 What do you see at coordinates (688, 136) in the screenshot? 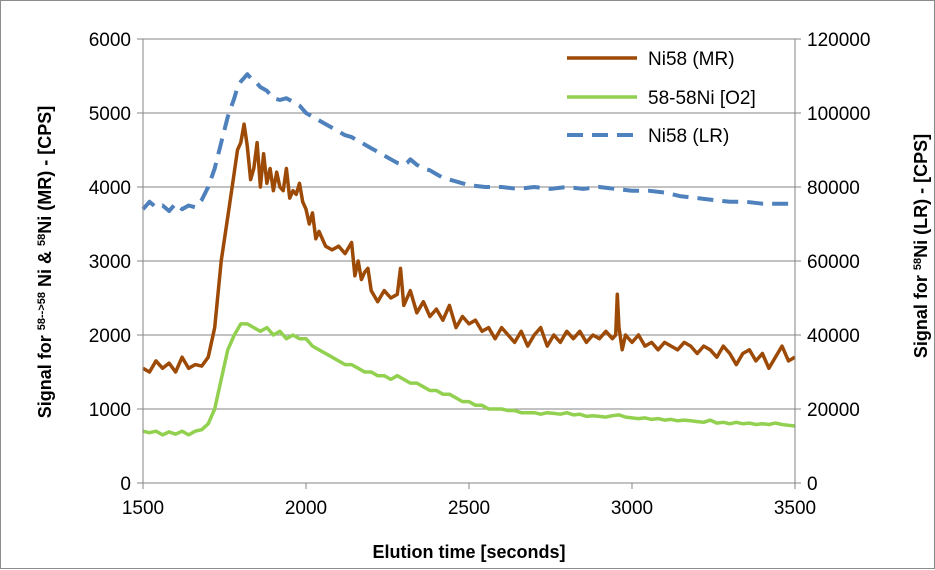
I see `legend-label-ni58-lr: Ni58 (LR)` at bounding box center [688, 136].